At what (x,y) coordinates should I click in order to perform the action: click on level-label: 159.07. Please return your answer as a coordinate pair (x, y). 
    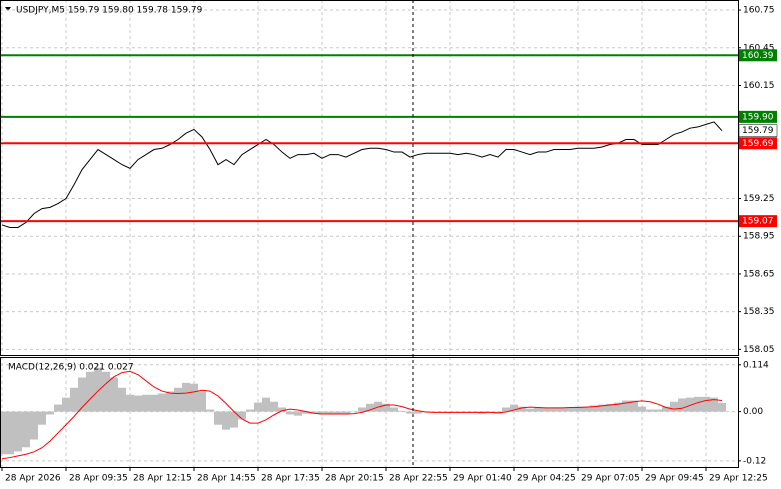
    Looking at the image, I should click on (758, 222).